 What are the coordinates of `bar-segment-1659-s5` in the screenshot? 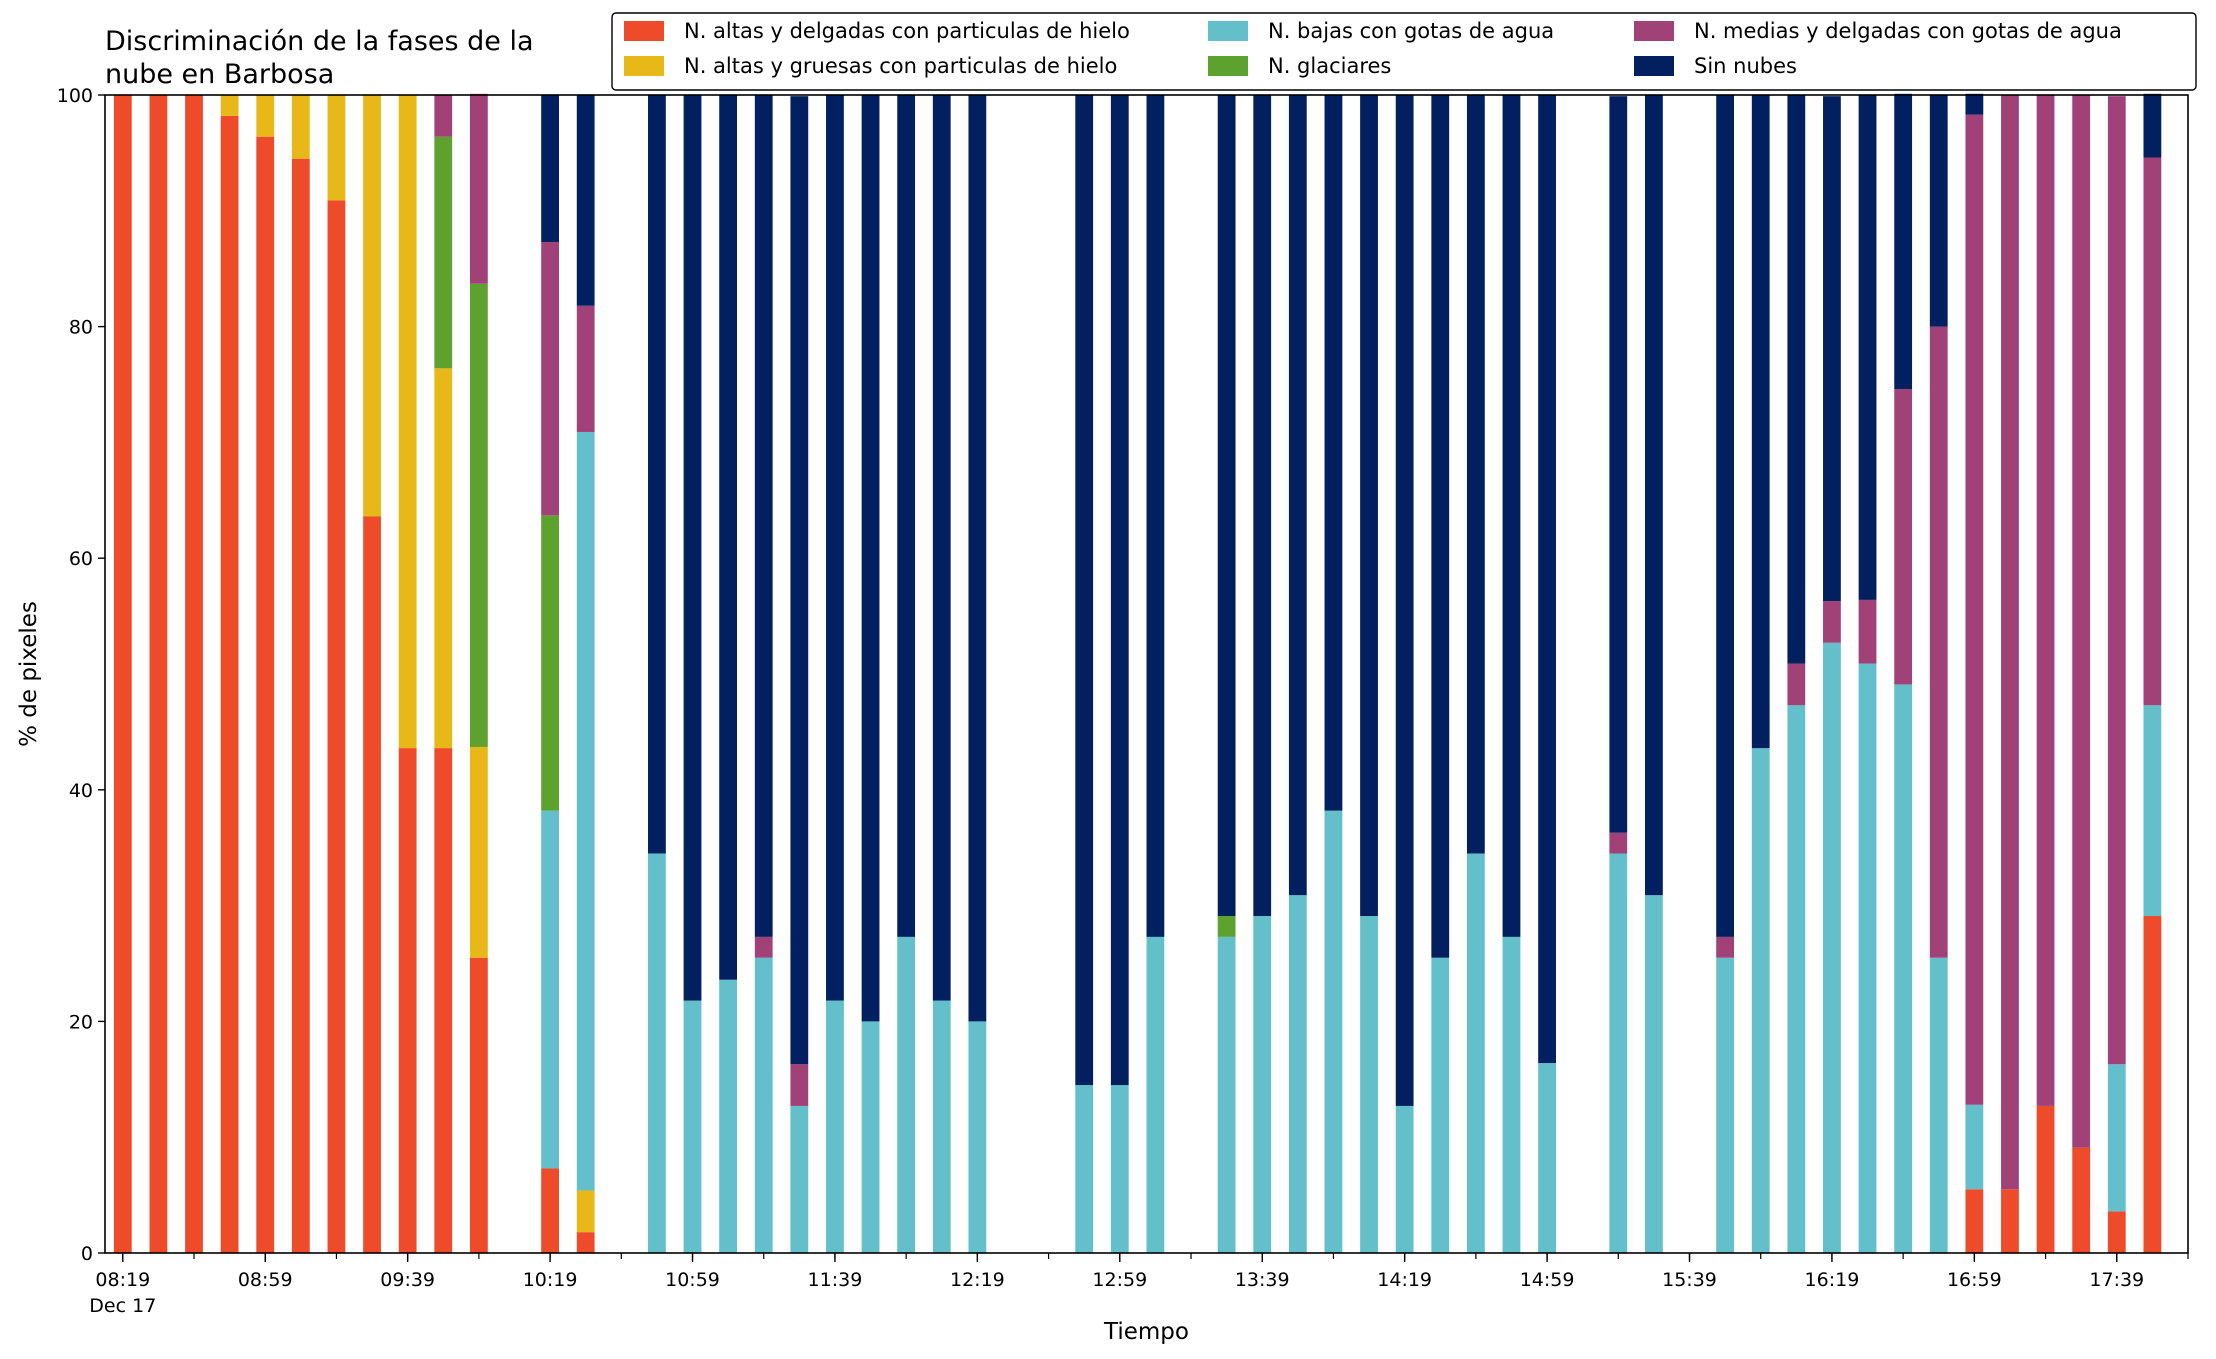 It's located at (1974, 104).